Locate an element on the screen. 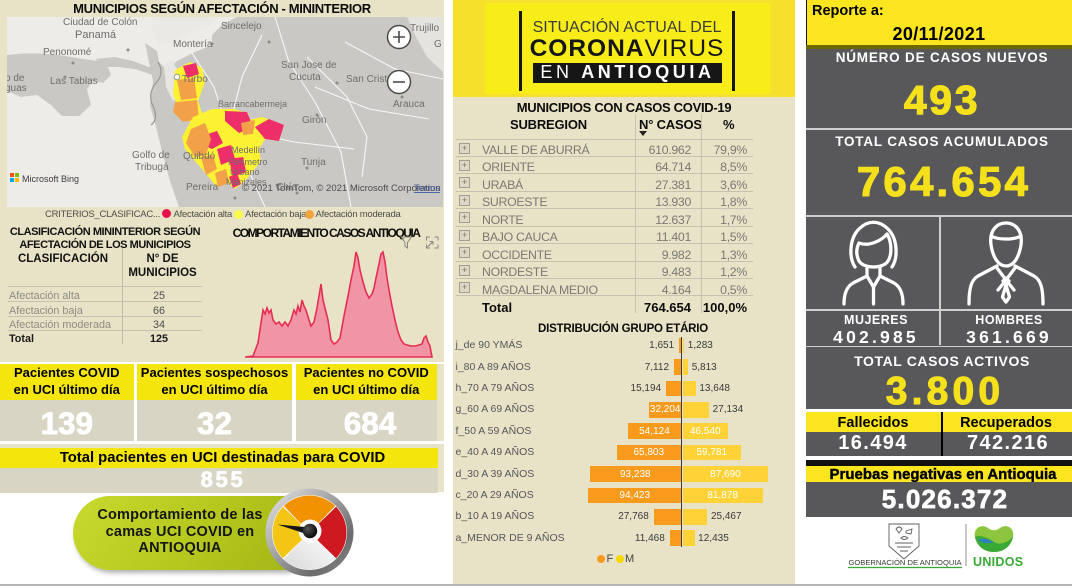 The image size is (1072, 588). svg-text: Chía is located at coordinates (287, 187).